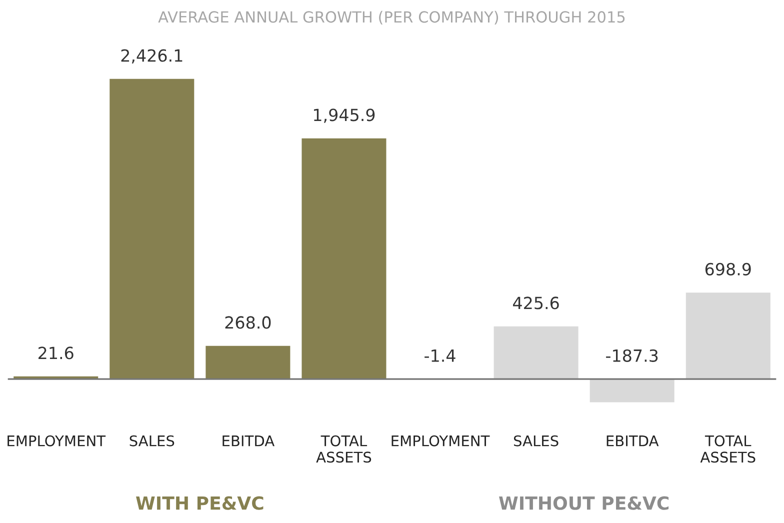  Describe the element at coordinates (584, 503) in the screenshot. I see `text: WITHOUT PE&VC` at that location.